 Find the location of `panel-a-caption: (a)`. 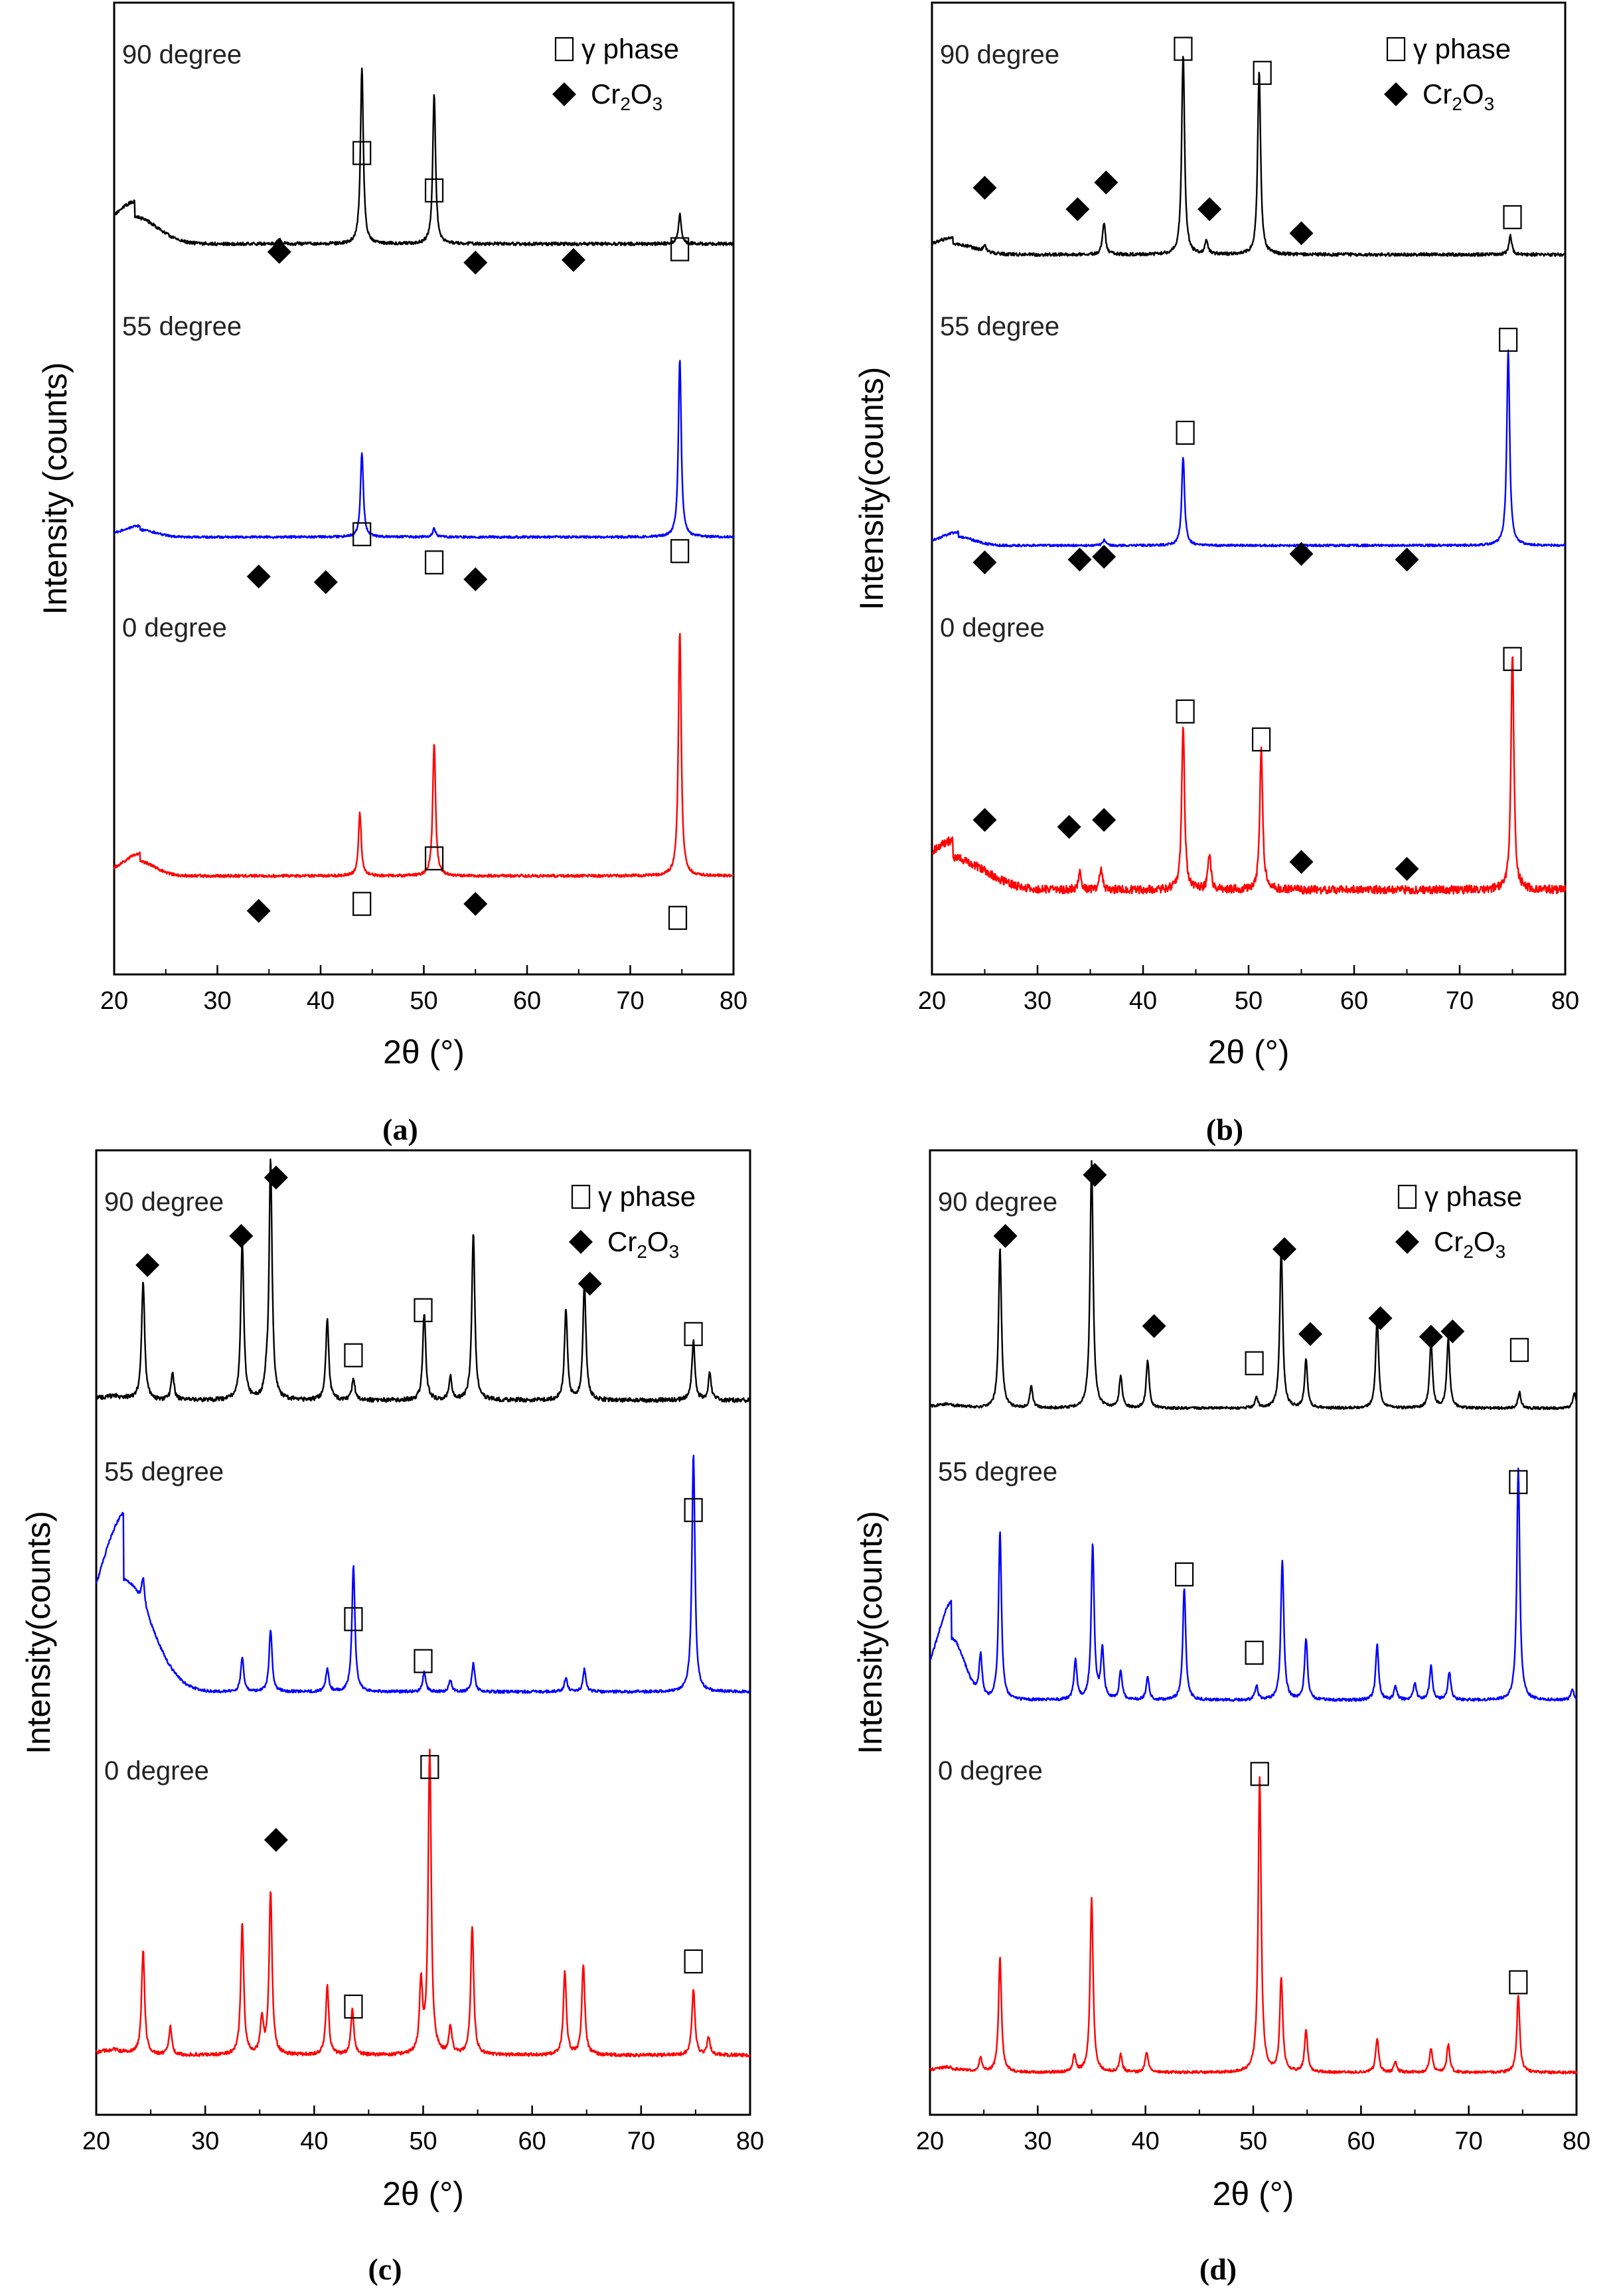

panel-a-caption: (a) is located at coordinates (400, 1129).